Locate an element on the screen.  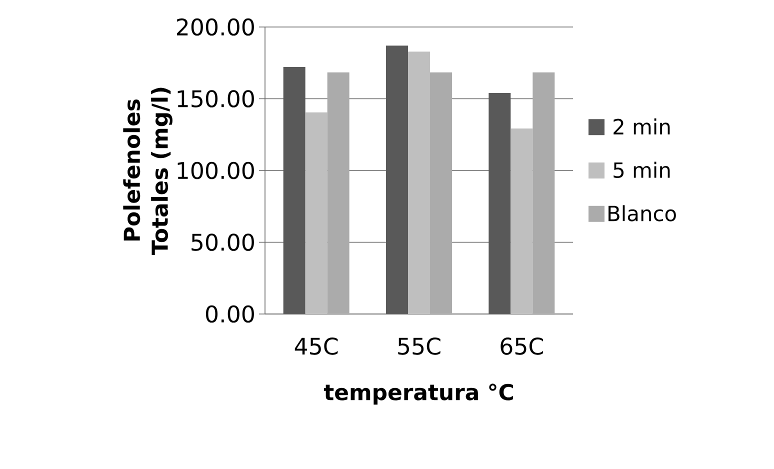
y-tick-label: 100.00 is located at coordinates (216, 171).